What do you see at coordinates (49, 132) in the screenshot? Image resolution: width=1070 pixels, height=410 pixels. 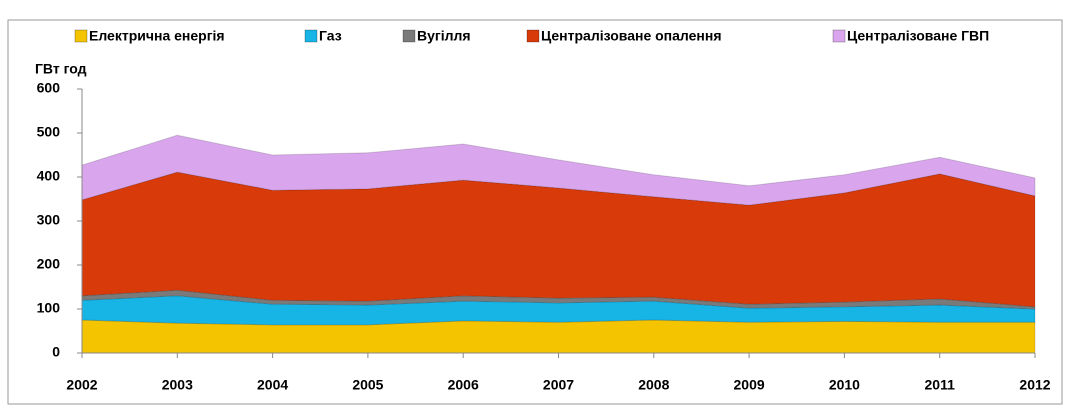 I see `y-tick-label: 500` at bounding box center [49, 132].